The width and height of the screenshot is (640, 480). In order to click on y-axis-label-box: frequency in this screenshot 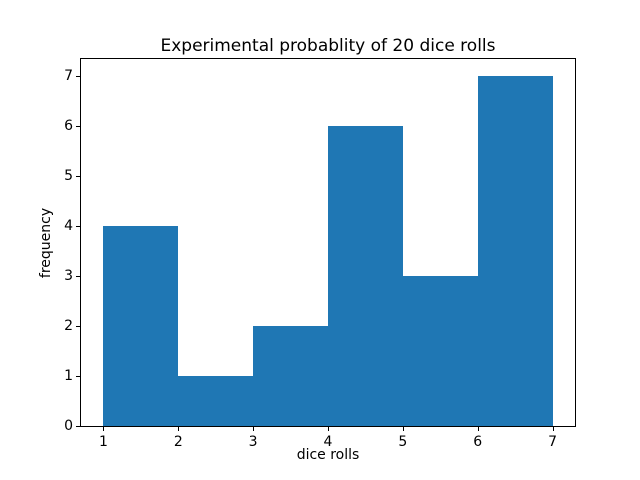, I will do `click(46, 242)`.